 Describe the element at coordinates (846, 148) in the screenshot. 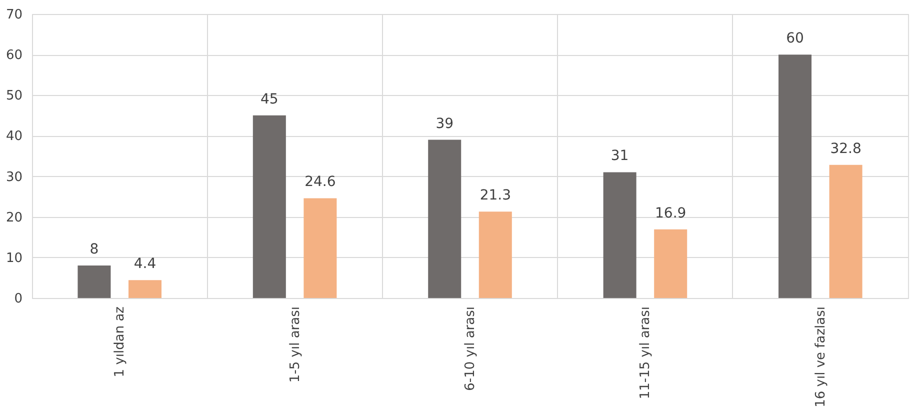

I see `data-label: 32.8` at that location.